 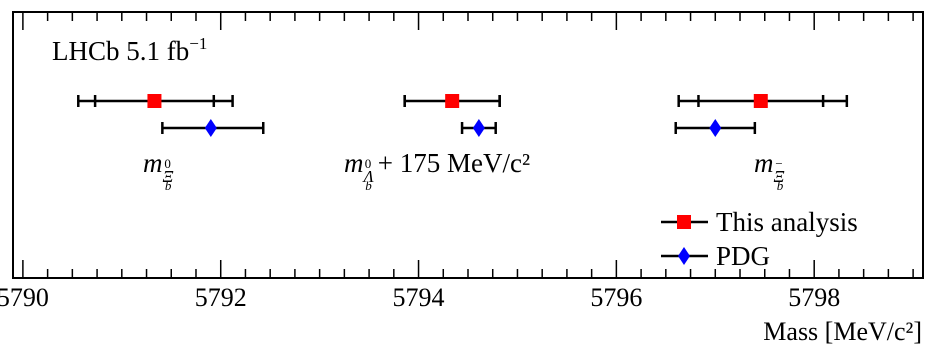 What do you see at coordinates (842, 331) in the screenshot?
I see `x-axis-label: Mass [MeV/c²]` at bounding box center [842, 331].